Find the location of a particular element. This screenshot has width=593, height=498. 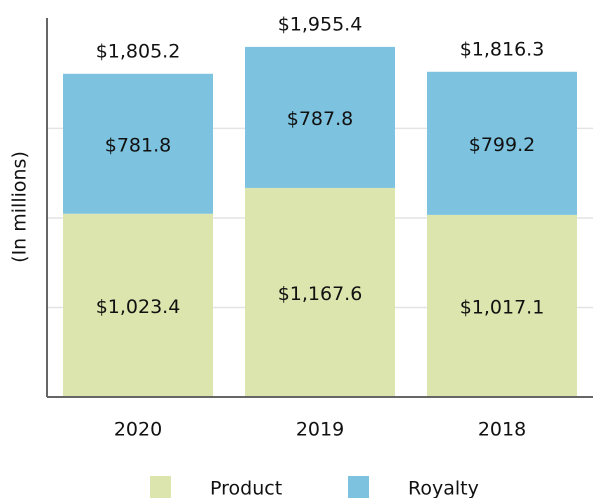

legend-label: Royalty is located at coordinates (443, 488).